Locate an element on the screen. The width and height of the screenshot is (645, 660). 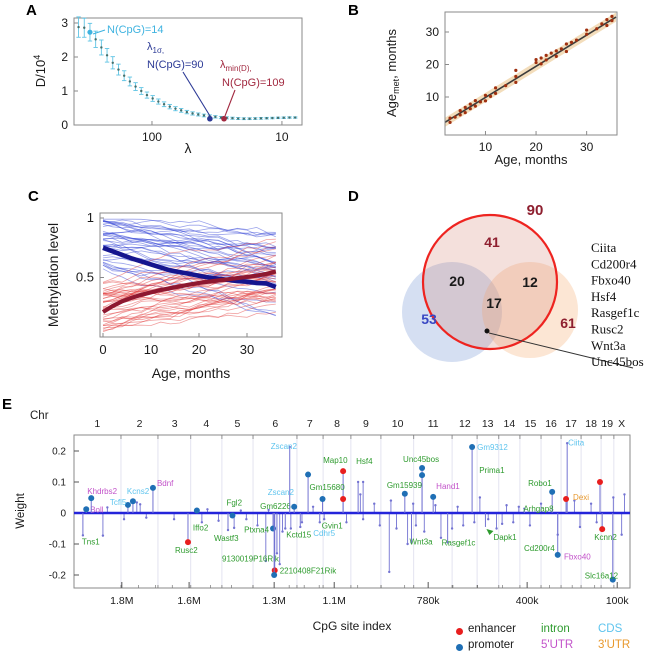
svg-text: 1.1M is located at coordinates (334, 601).